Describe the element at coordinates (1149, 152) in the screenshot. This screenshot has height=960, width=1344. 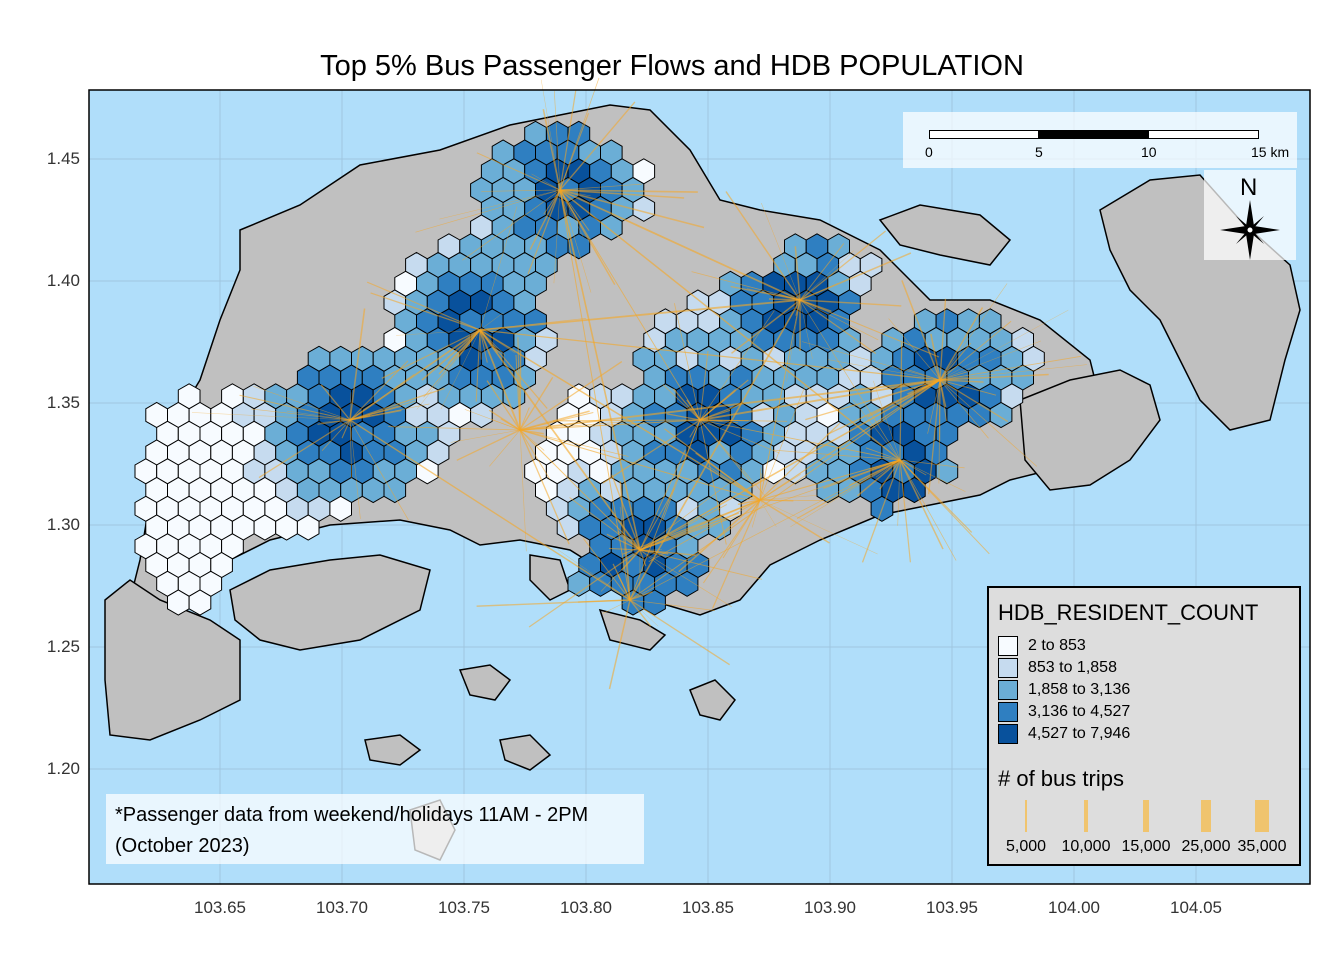
I see `scale-label: 10` at that location.